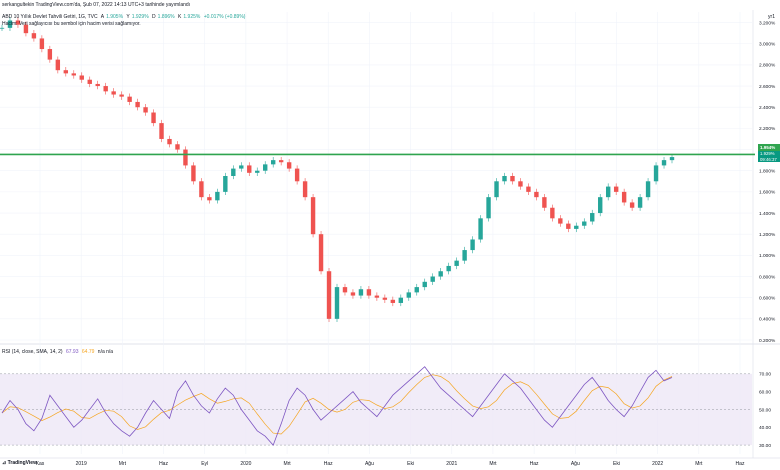 Image resolution: width=780 pixels, height=470 pixels. I want to click on time-tick-label: Eki, so click(616, 464).